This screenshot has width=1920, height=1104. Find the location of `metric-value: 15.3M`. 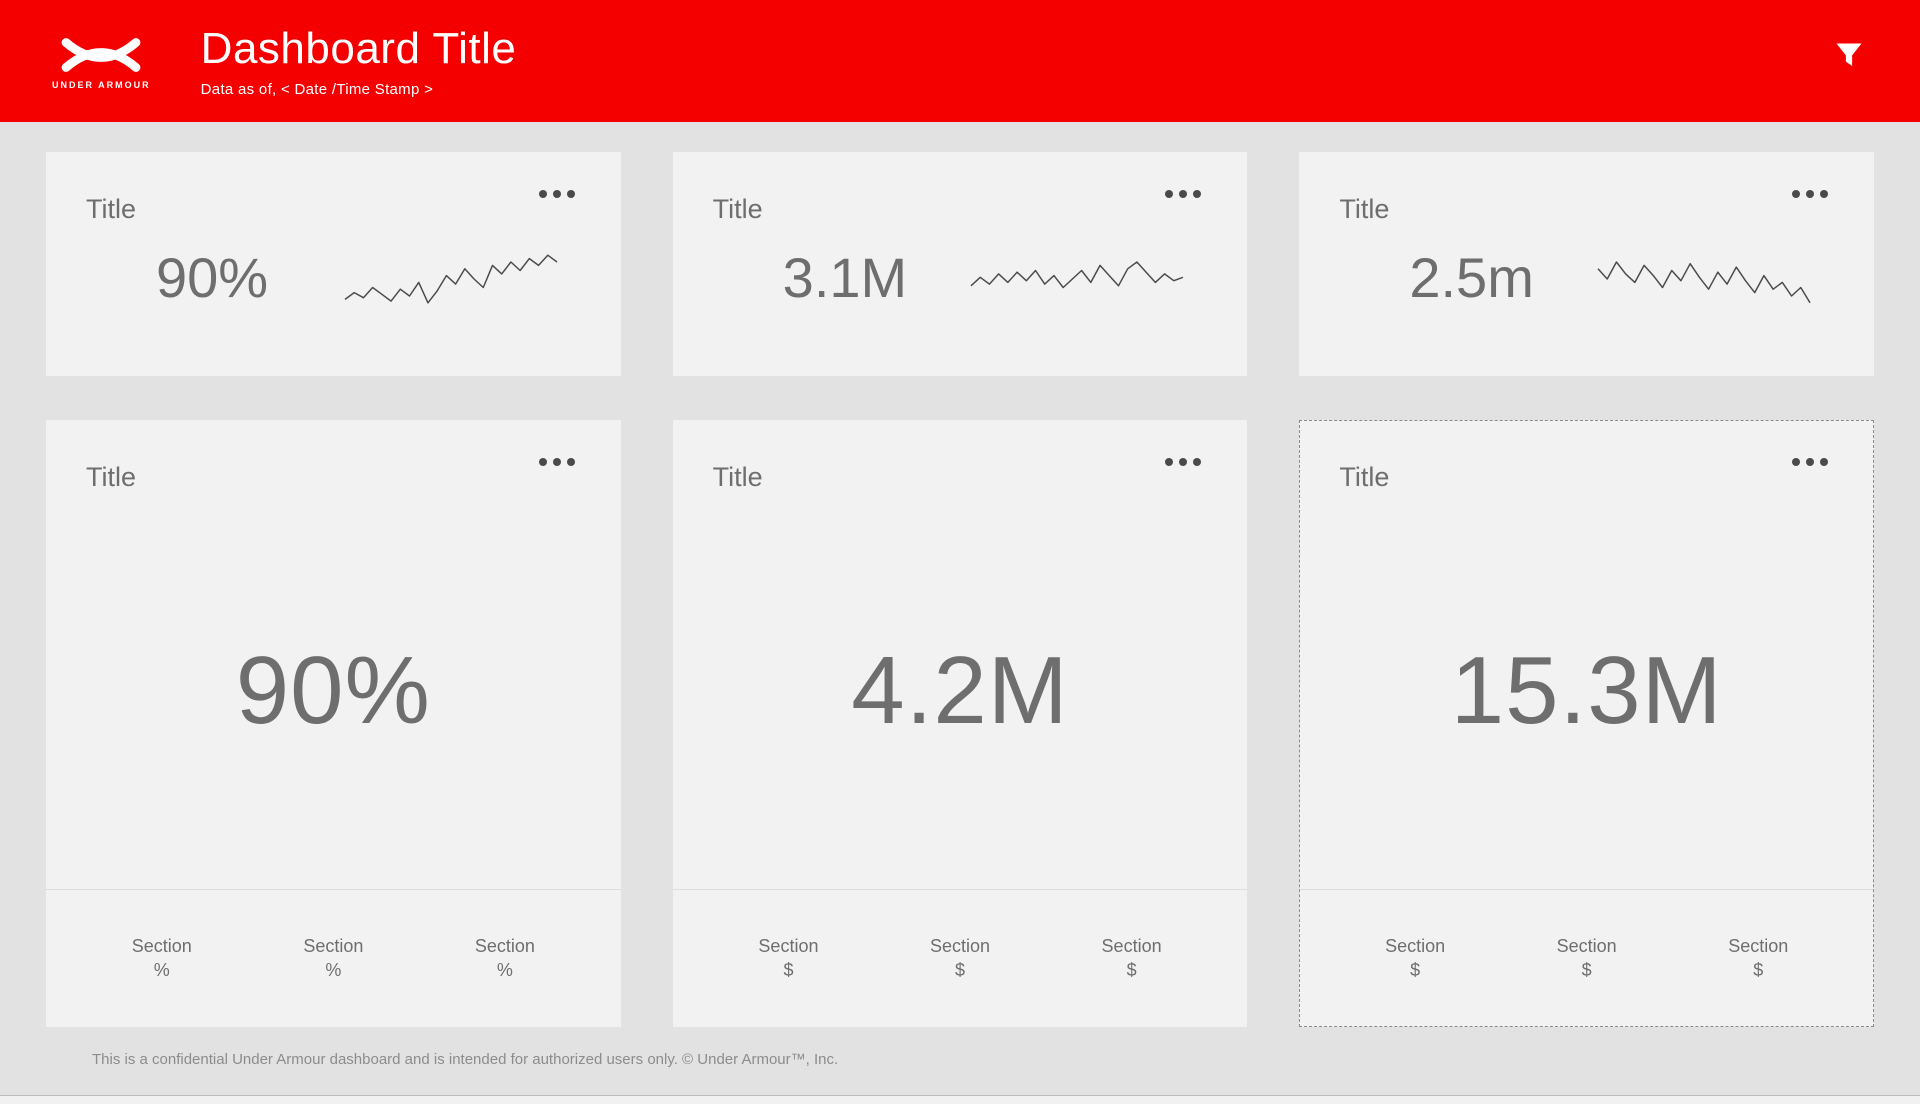

metric-value: 15.3M is located at coordinates (1586, 690).